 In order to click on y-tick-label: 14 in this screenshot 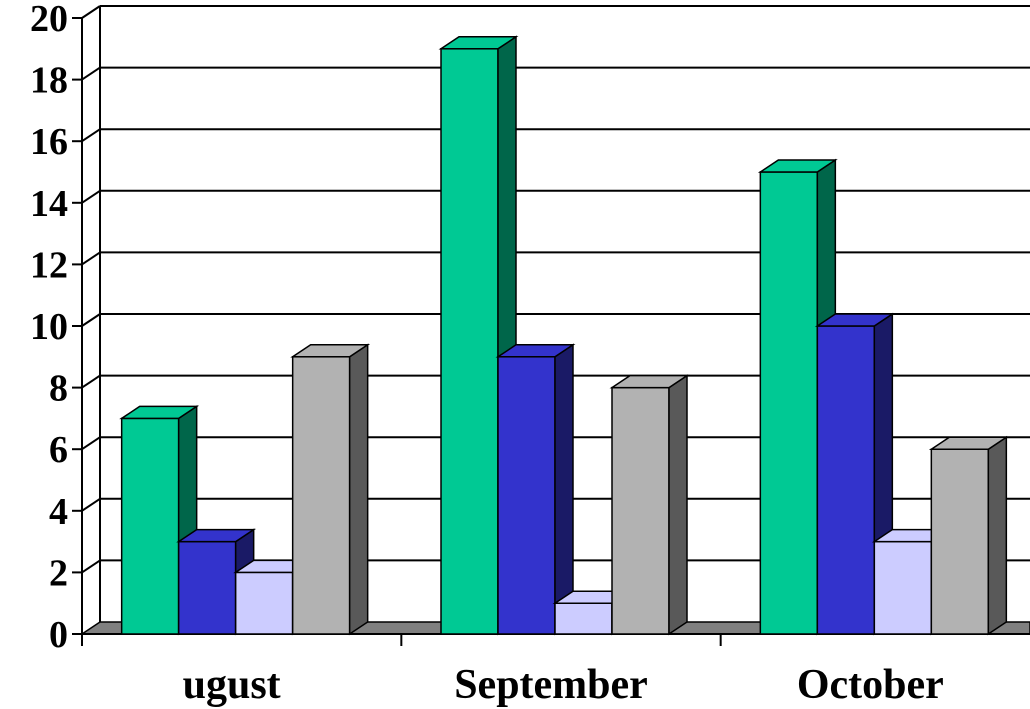, I will do `click(49, 204)`.